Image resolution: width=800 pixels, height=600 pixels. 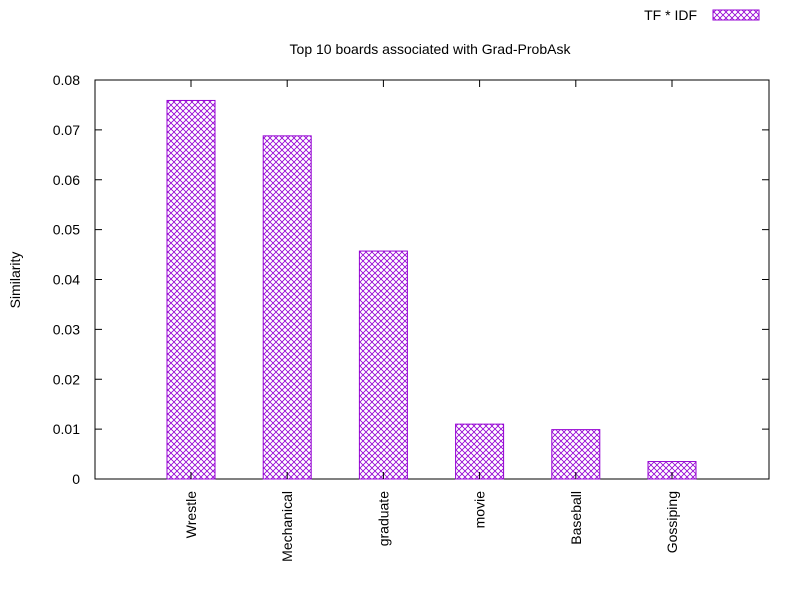 I want to click on x-tick-label: Gossiping, so click(x=672, y=522).